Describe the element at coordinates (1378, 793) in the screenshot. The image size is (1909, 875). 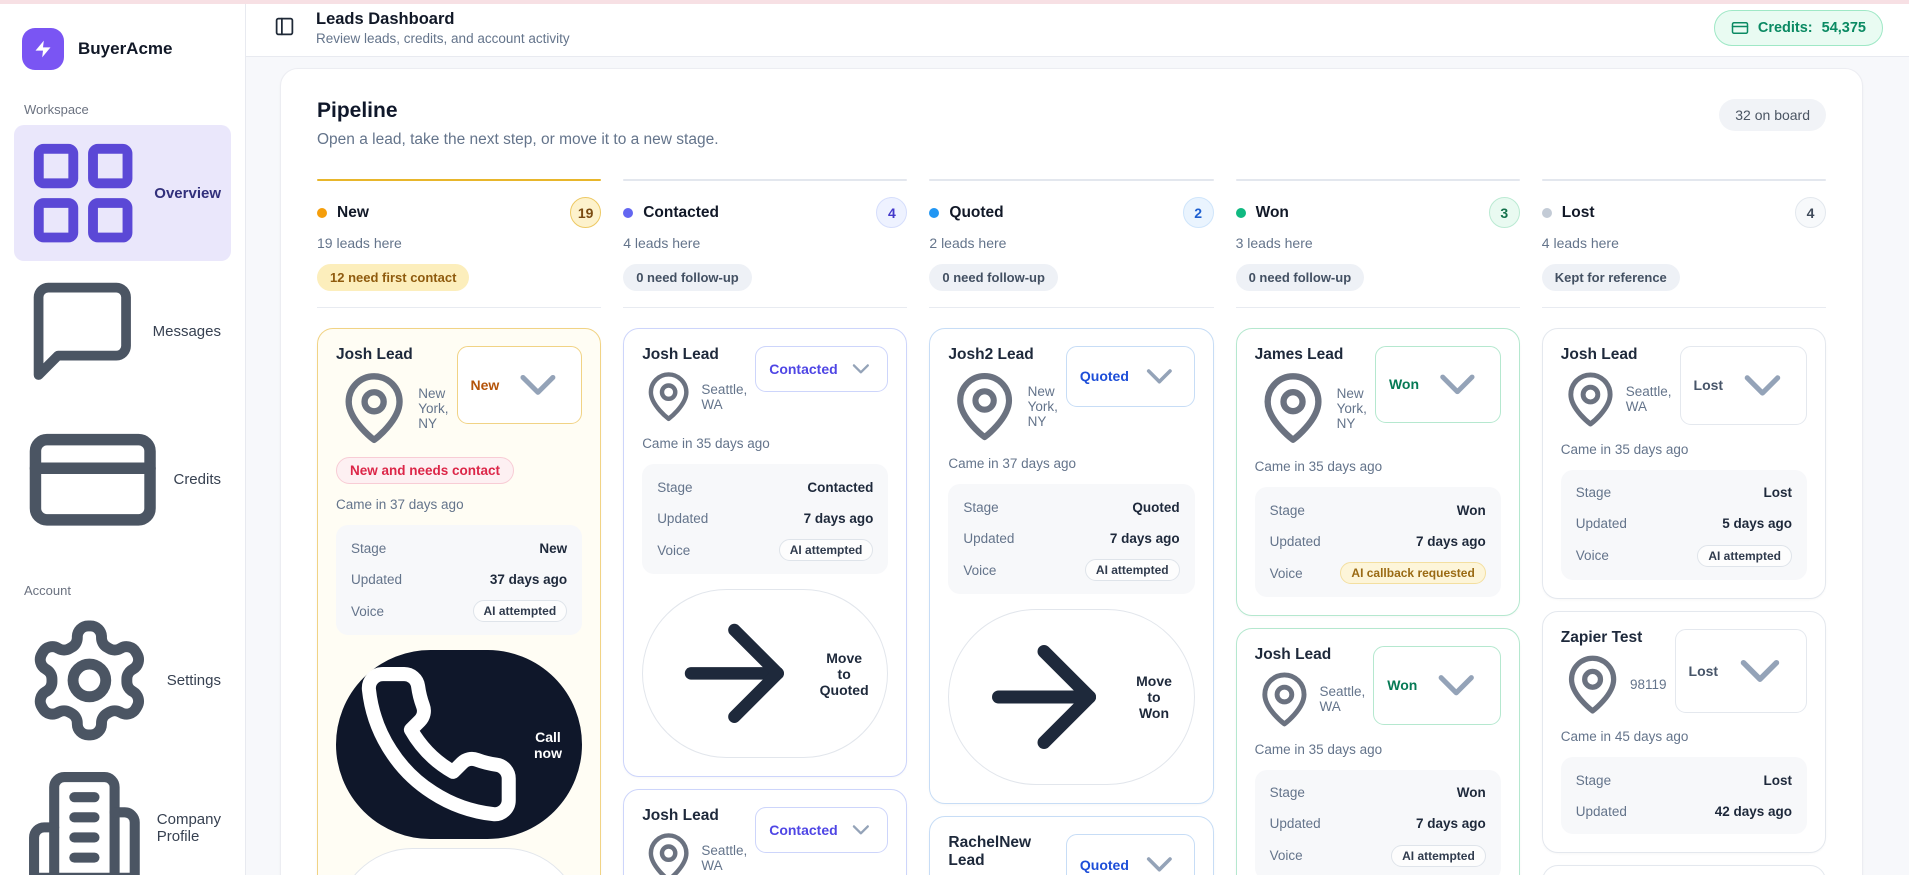
I see `detail-row: Stage Won` at that location.